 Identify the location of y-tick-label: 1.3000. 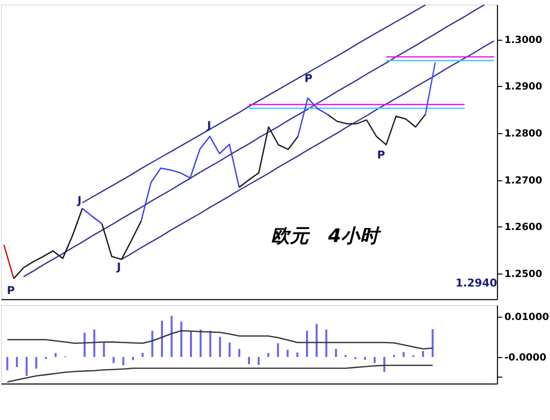
(523, 40).